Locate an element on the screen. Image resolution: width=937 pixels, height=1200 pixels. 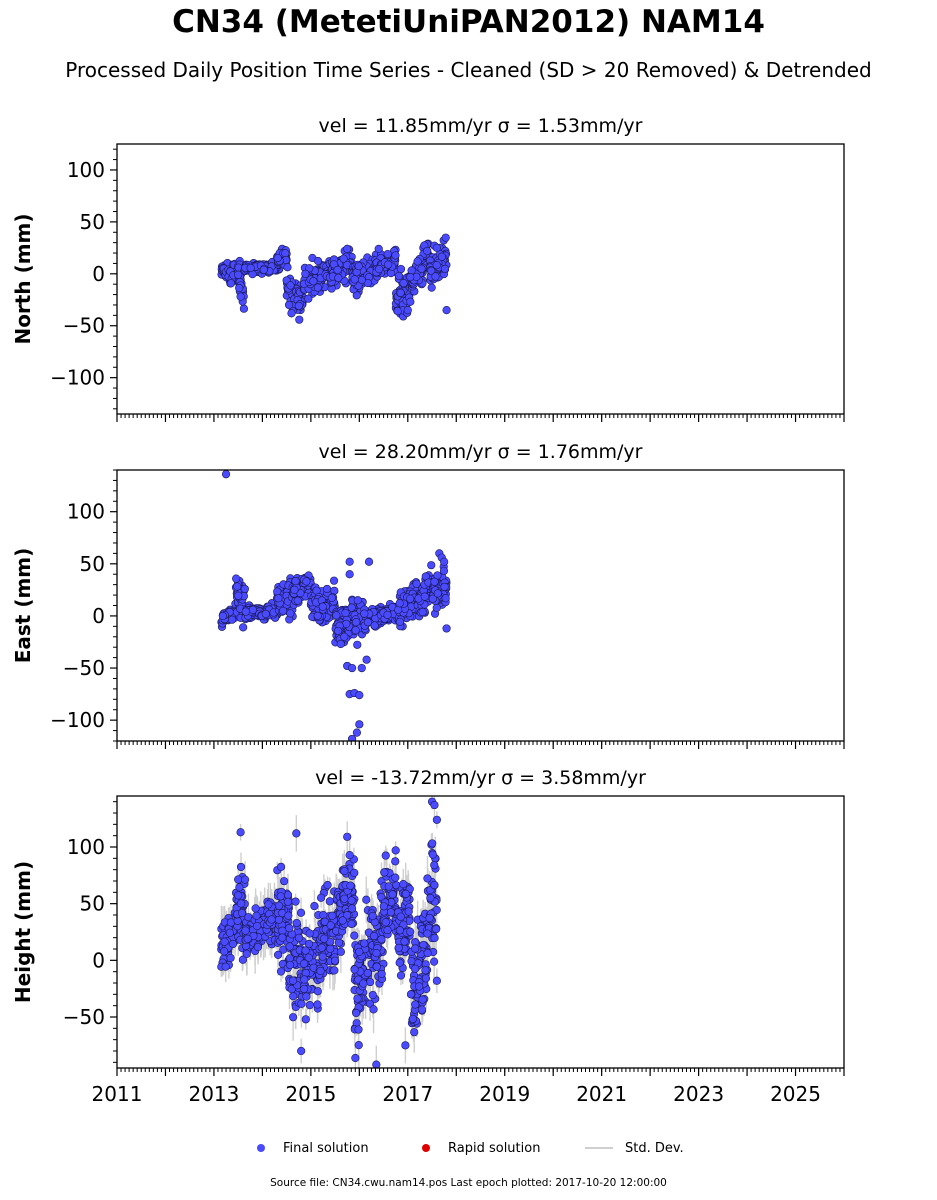
y-axis-label: East (mm) is located at coordinates (23, 606).